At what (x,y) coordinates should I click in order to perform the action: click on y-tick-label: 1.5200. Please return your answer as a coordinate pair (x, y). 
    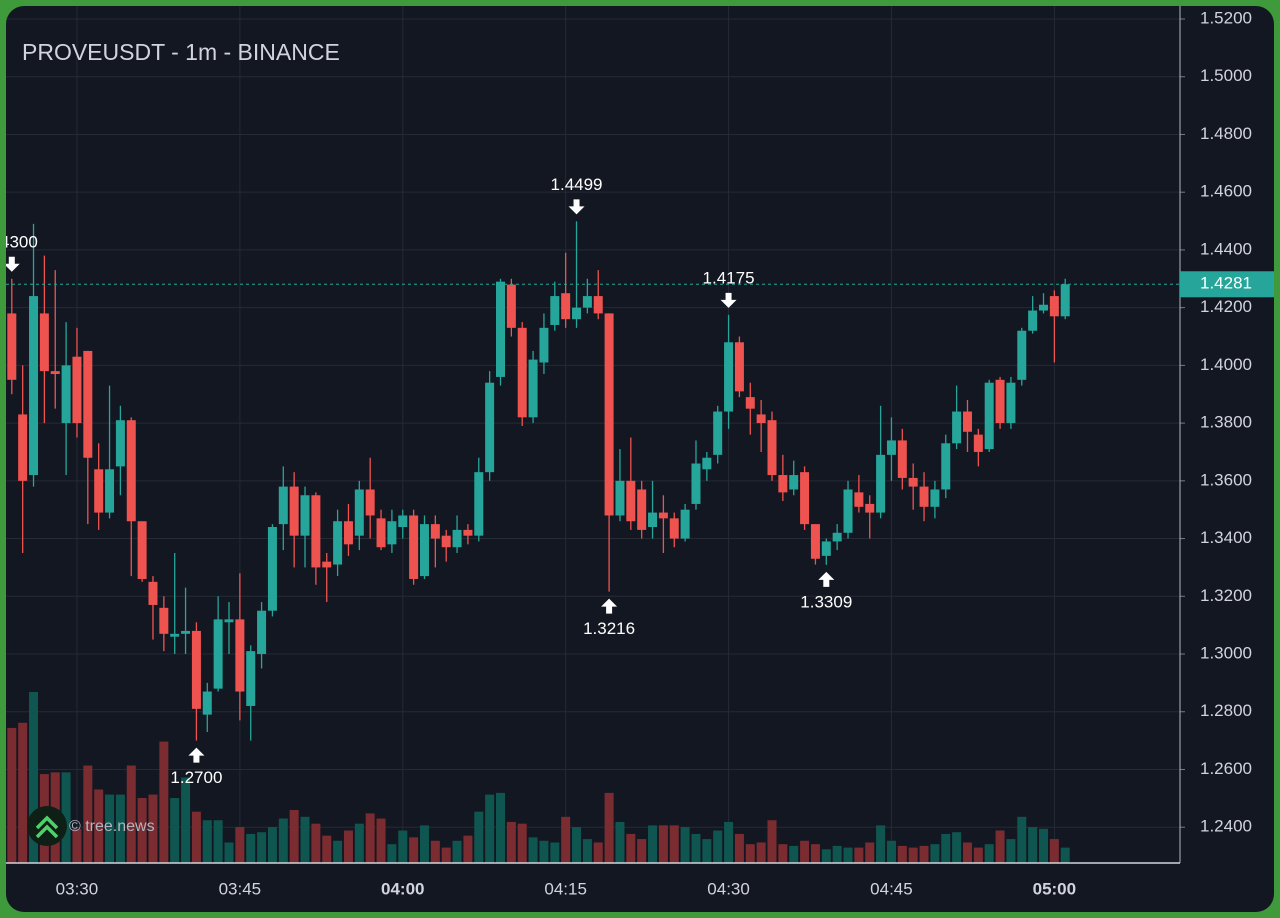
    Looking at the image, I should click on (1226, 17).